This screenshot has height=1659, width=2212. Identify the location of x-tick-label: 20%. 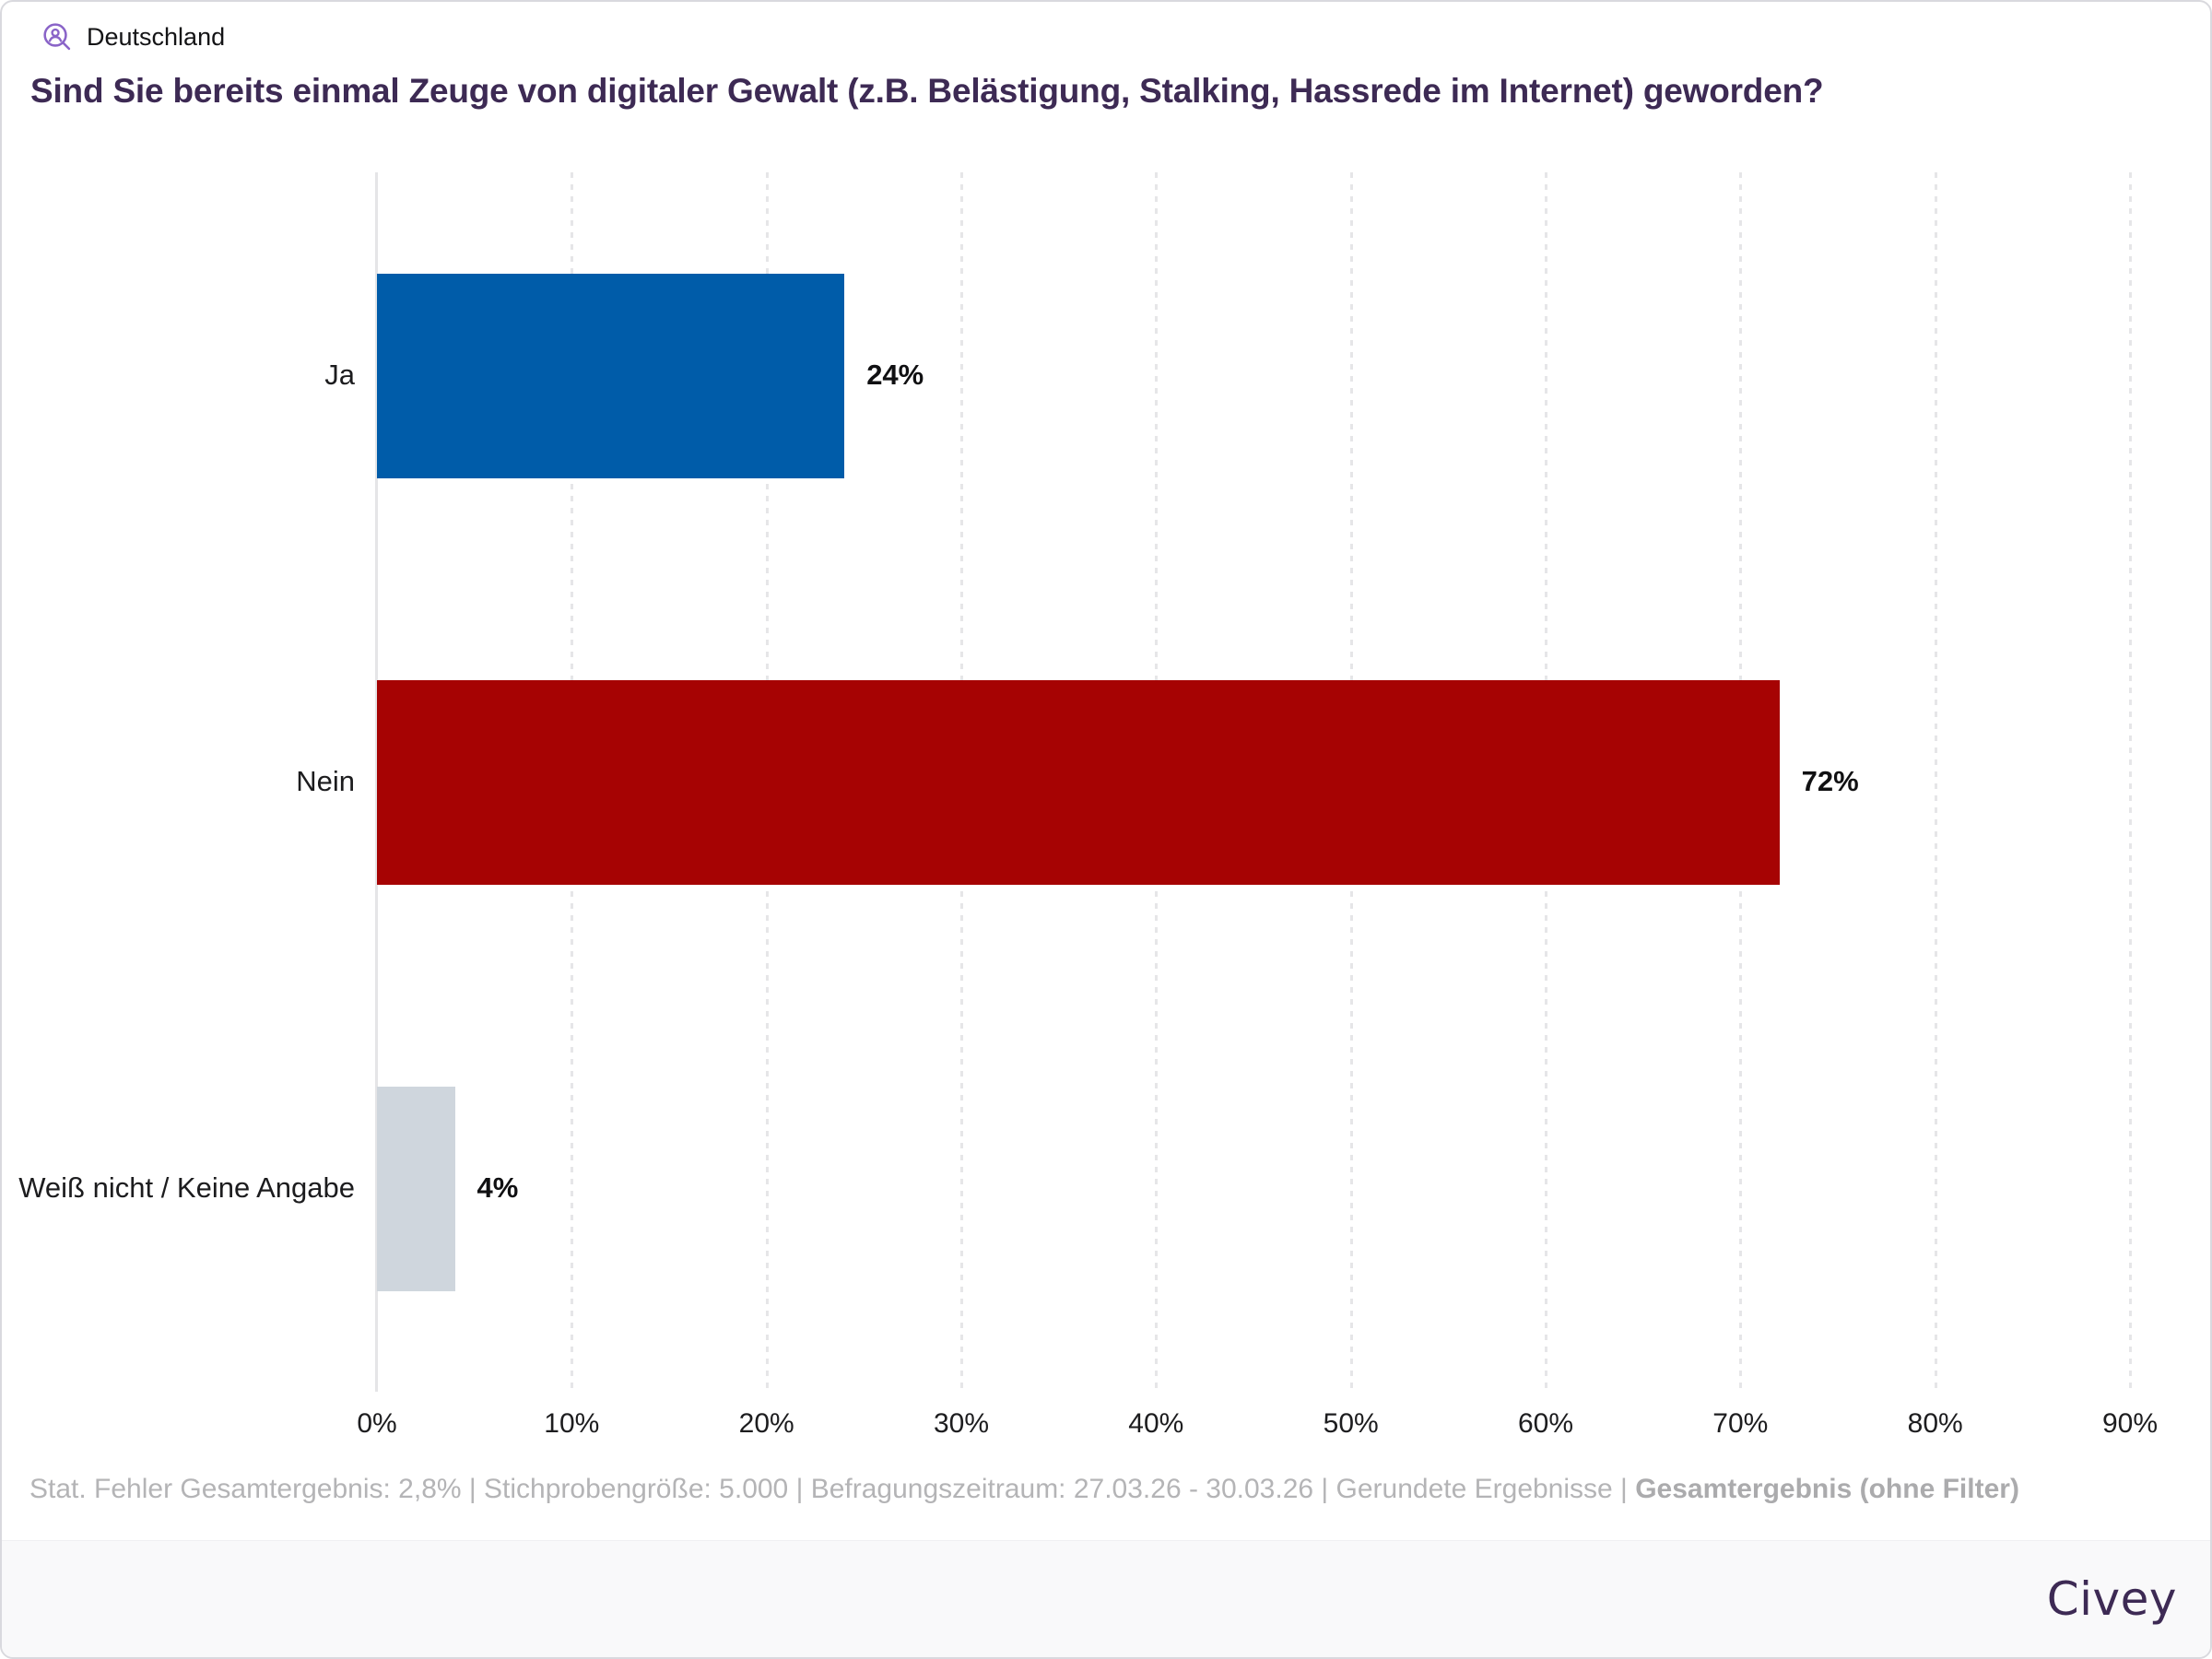
(766, 1423).